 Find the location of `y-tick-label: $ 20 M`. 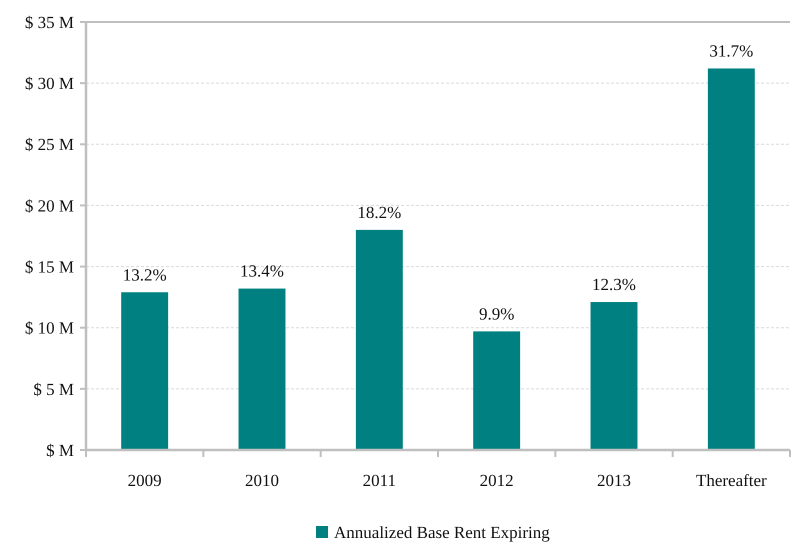

y-tick-label: $ 20 M is located at coordinates (49, 206).